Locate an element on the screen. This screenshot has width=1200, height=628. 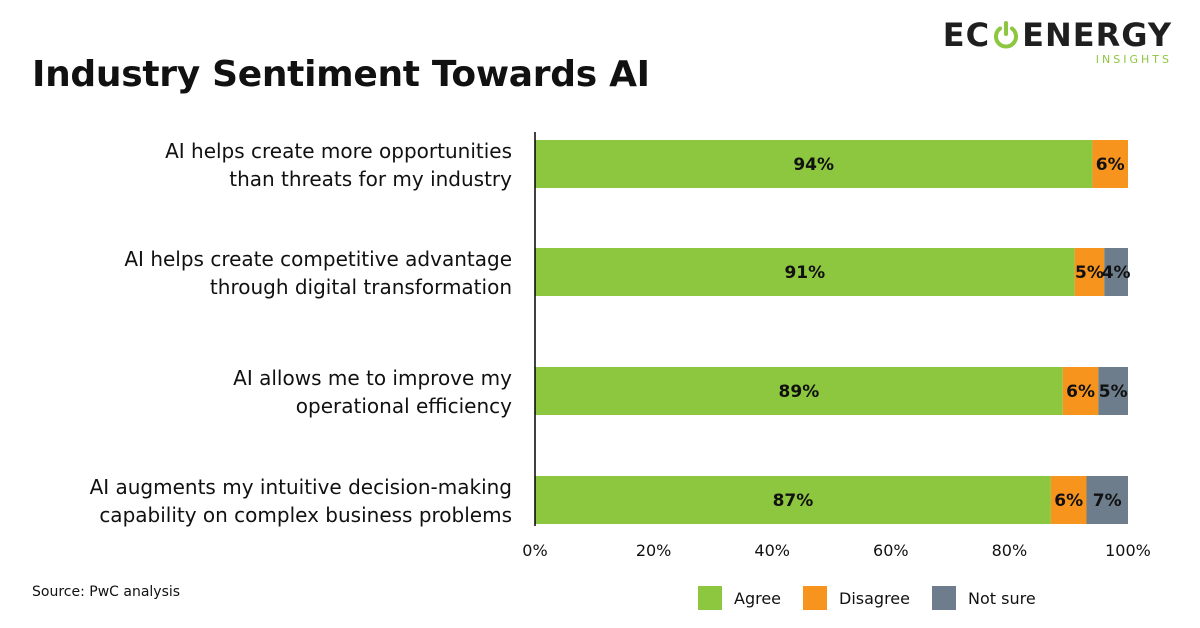
data-label-agree-3: 89% is located at coordinates (799, 392).